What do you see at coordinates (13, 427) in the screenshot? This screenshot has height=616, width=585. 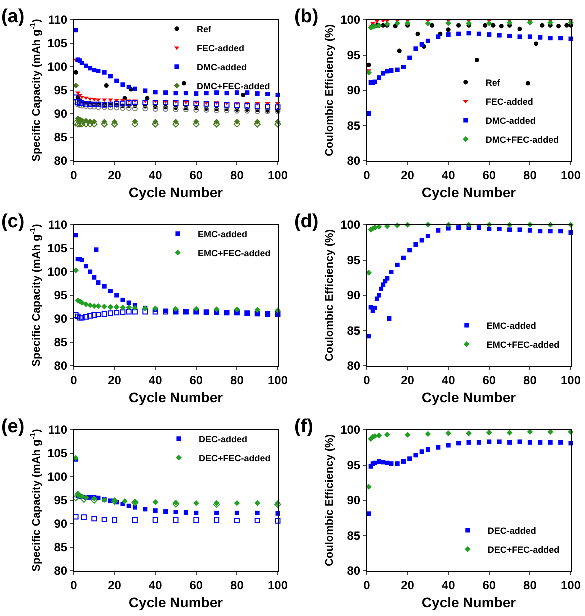 I see `chart-title: (e)` at bounding box center [13, 427].